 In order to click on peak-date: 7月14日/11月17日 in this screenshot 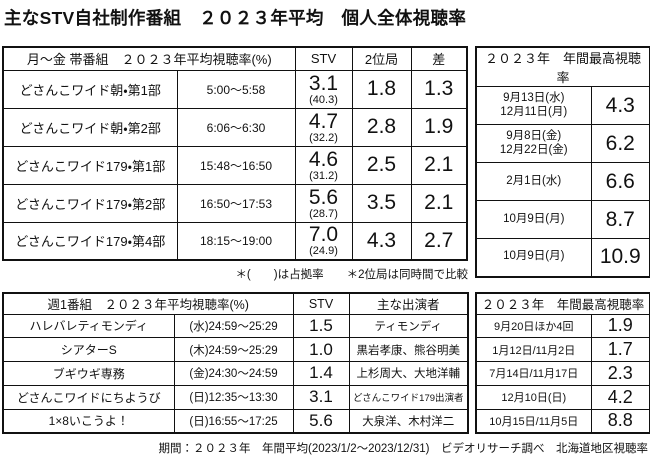, I will do `click(533, 373)`.